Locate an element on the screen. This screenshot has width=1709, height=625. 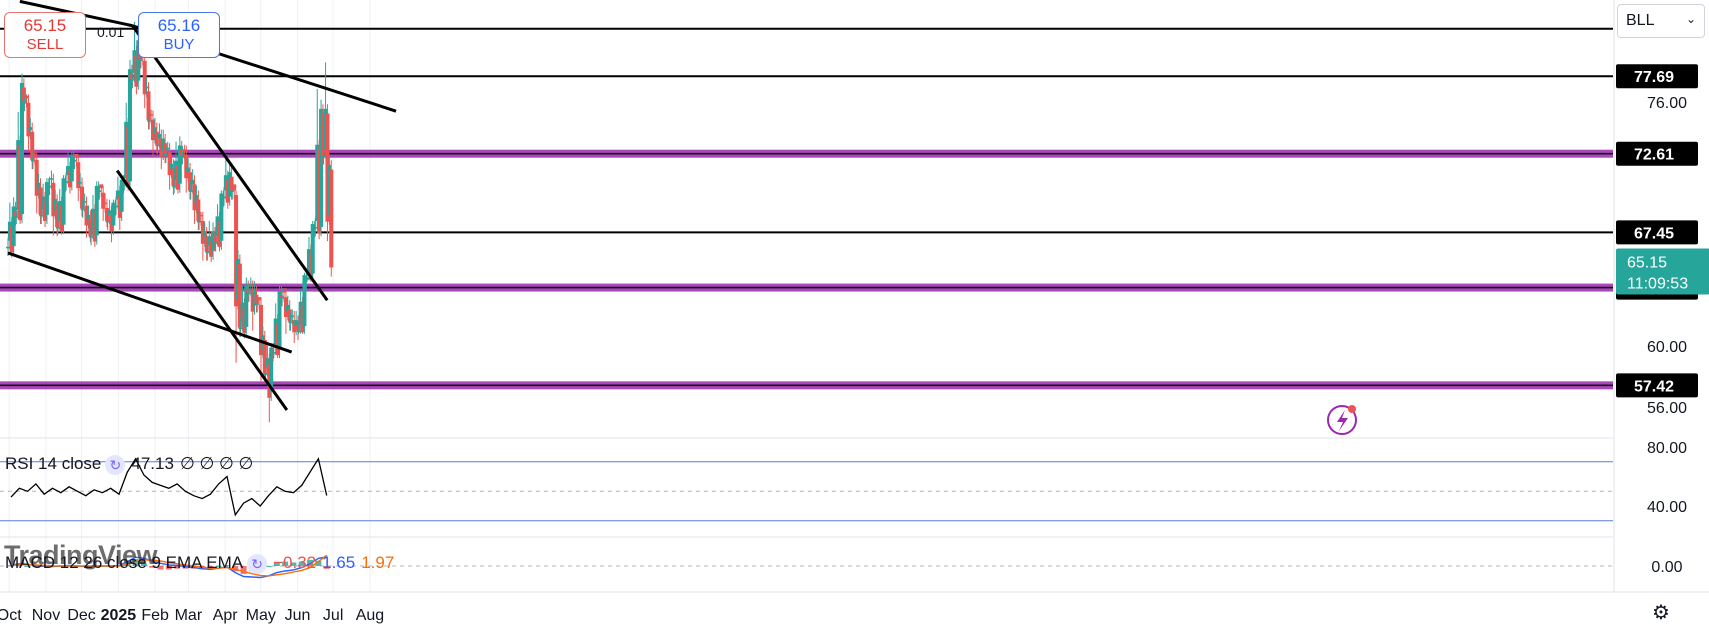
rsi-tick-label: 80.00 is located at coordinates (1667, 448).